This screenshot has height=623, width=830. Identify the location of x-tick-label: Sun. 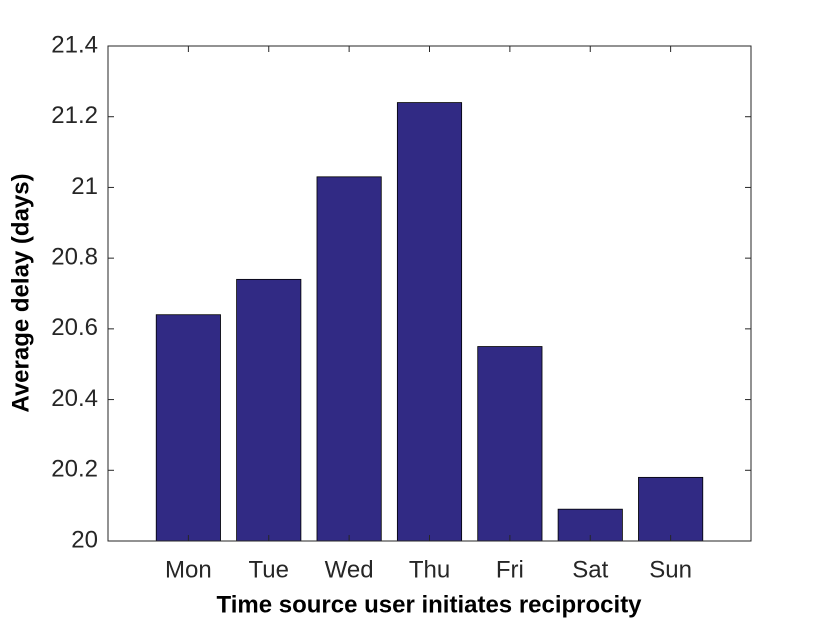
(670, 569).